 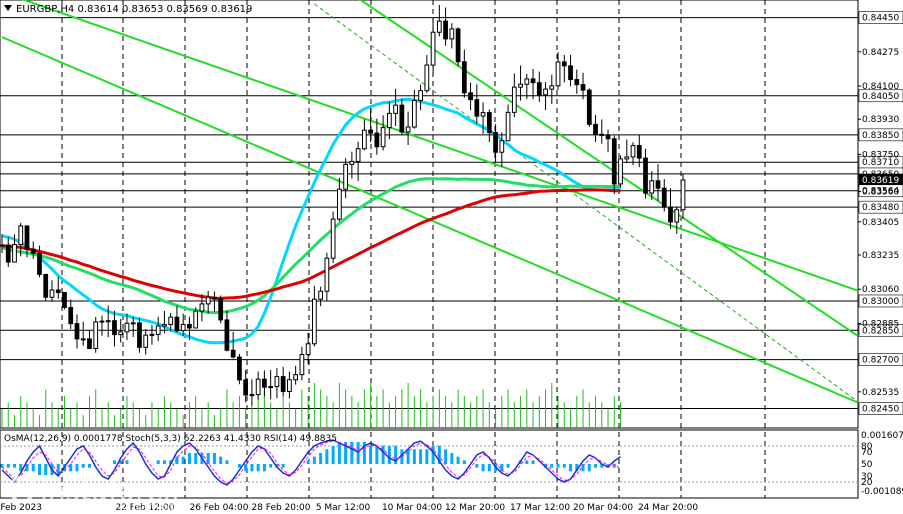 What do you see at coordinates (880, 181) in the screenshot?
I see `price-tag-label: 0.83619` at bounding box center [880, 181].